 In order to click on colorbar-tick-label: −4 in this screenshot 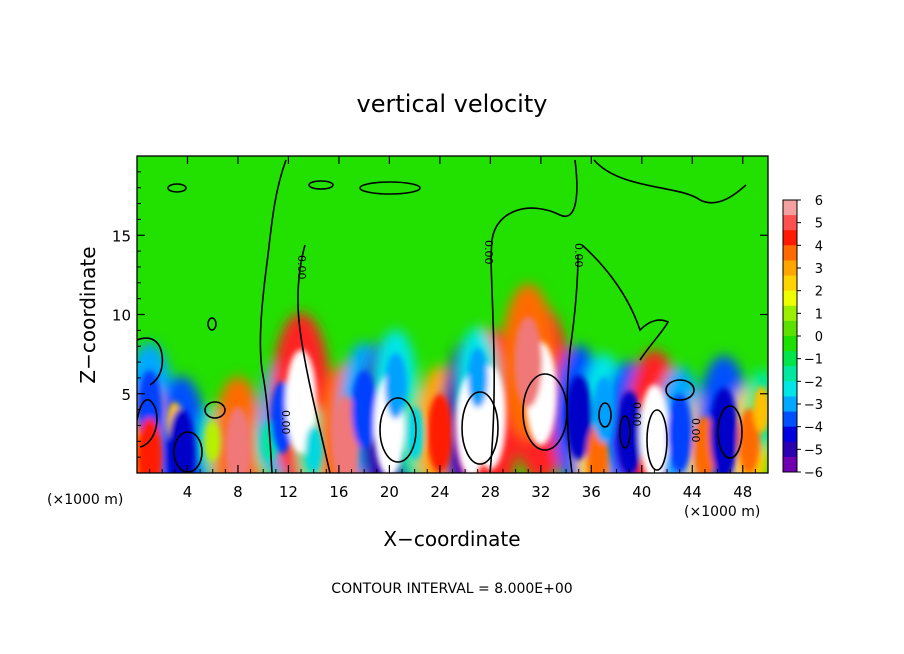, I will do `click(813, 428)`.